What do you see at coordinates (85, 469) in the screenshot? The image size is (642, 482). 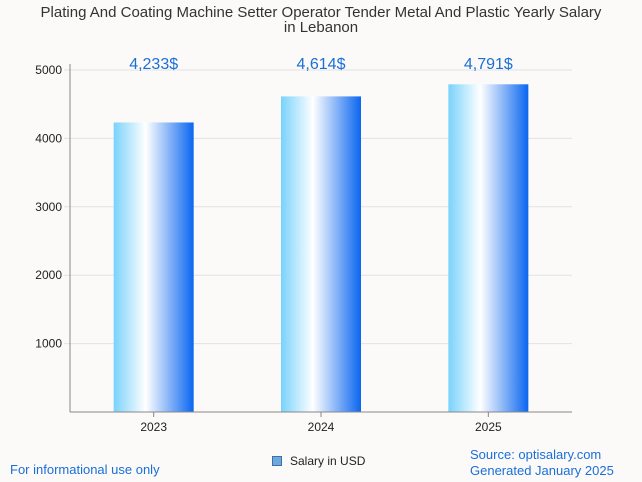 I see `disclaimer-note: For informational use only` at bounding box center [85, 469].